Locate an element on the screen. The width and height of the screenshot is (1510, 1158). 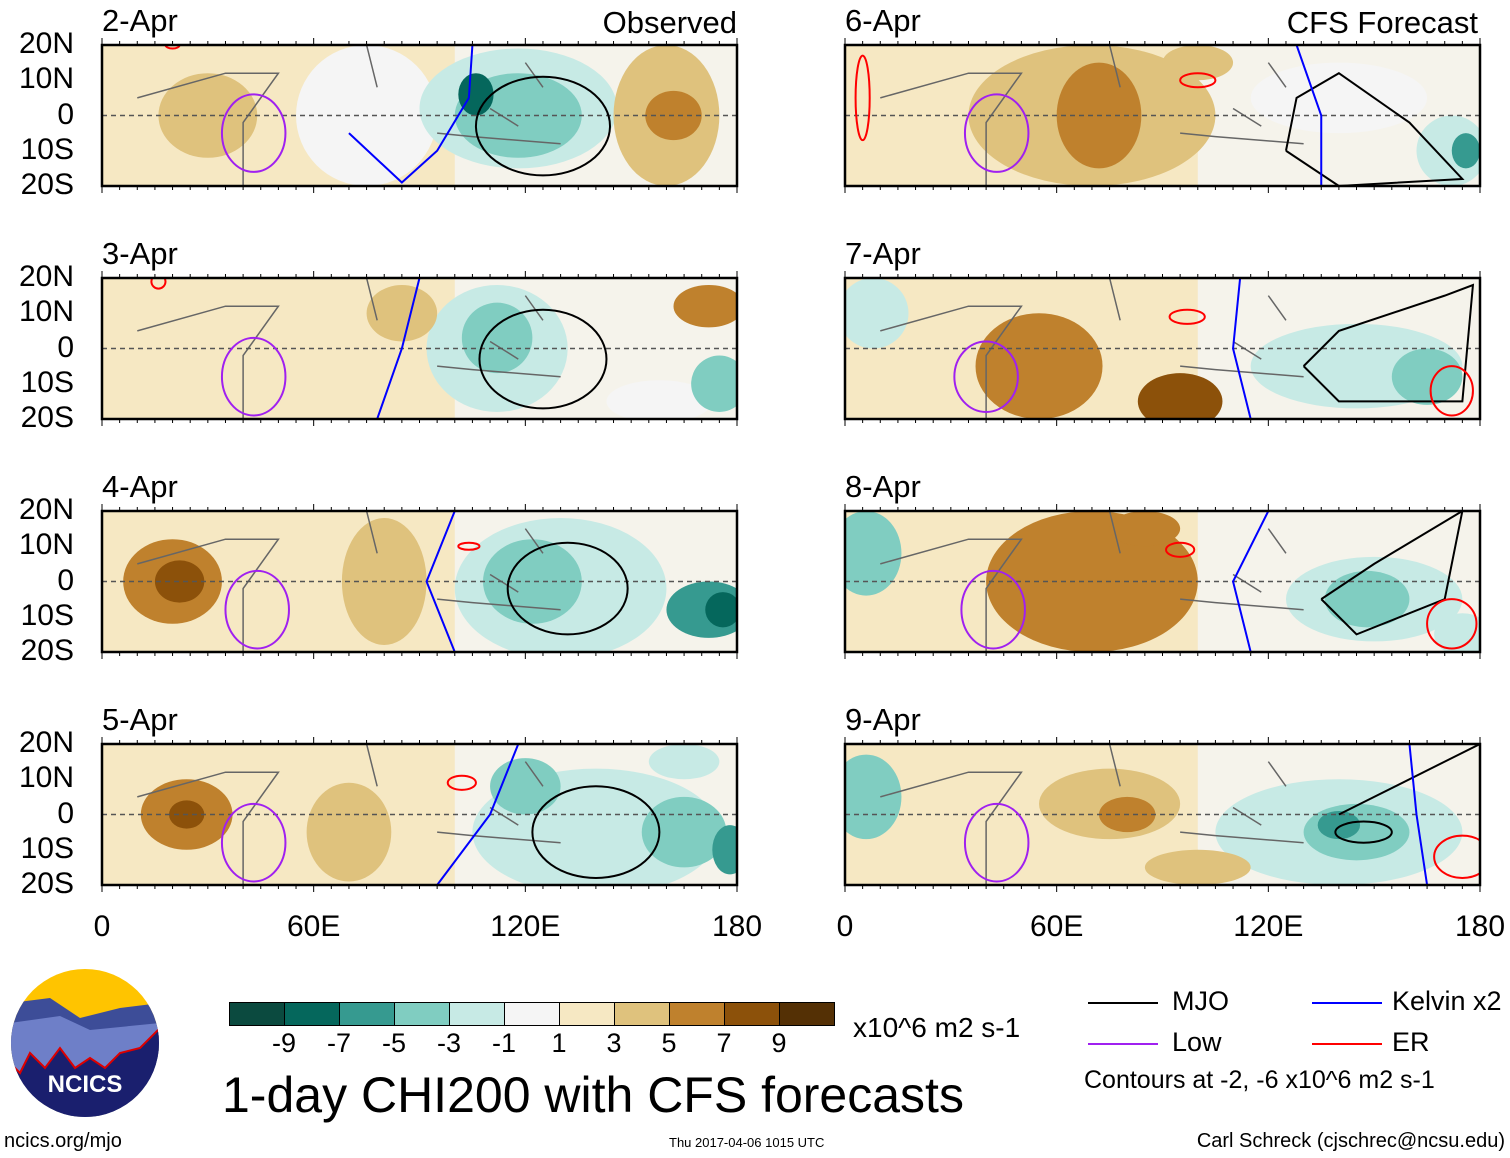
map-panel-7-Apr is located at coordinates (1162, 348).